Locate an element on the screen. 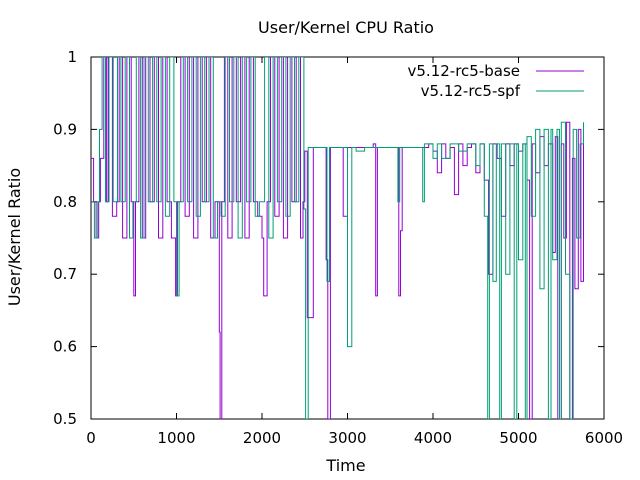 The width and height of the screenshot is (640, 480). legend: v5.12-rc5-base v5.12-rc5-spf is located at coordinates (496, 81).